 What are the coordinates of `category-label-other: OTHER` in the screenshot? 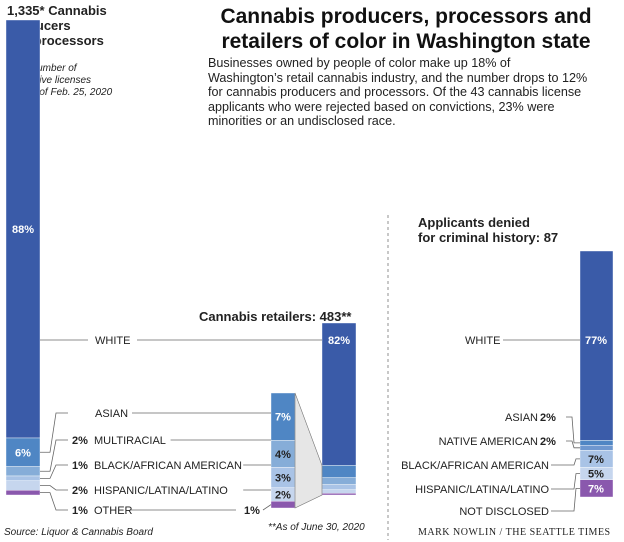 It's located at (113, 511).